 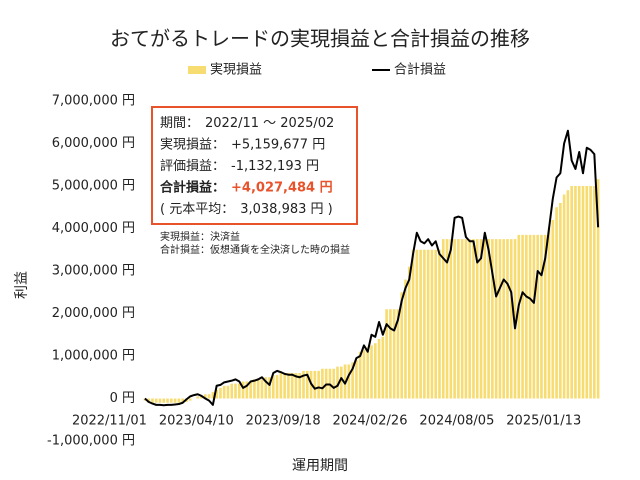 What do you see at coordinates (93, 186) in the screenshot?
I see `y-tick-label: 5,000,000 円` at bounding box center [93, 186].